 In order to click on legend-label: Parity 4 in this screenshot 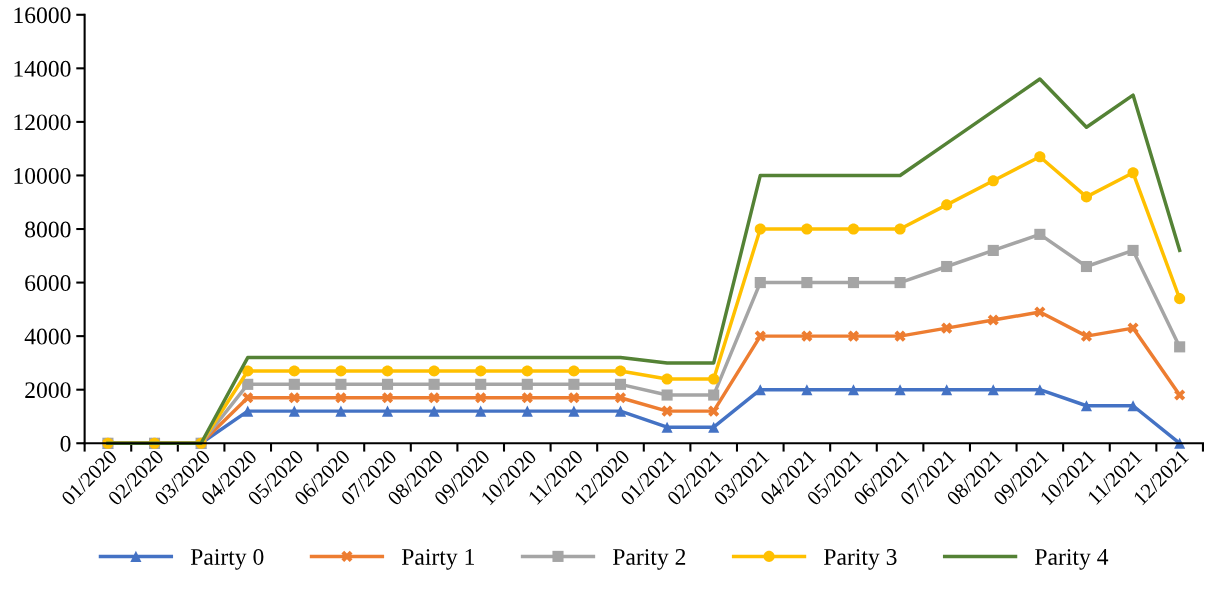, I will do `click(1072, 559)`.